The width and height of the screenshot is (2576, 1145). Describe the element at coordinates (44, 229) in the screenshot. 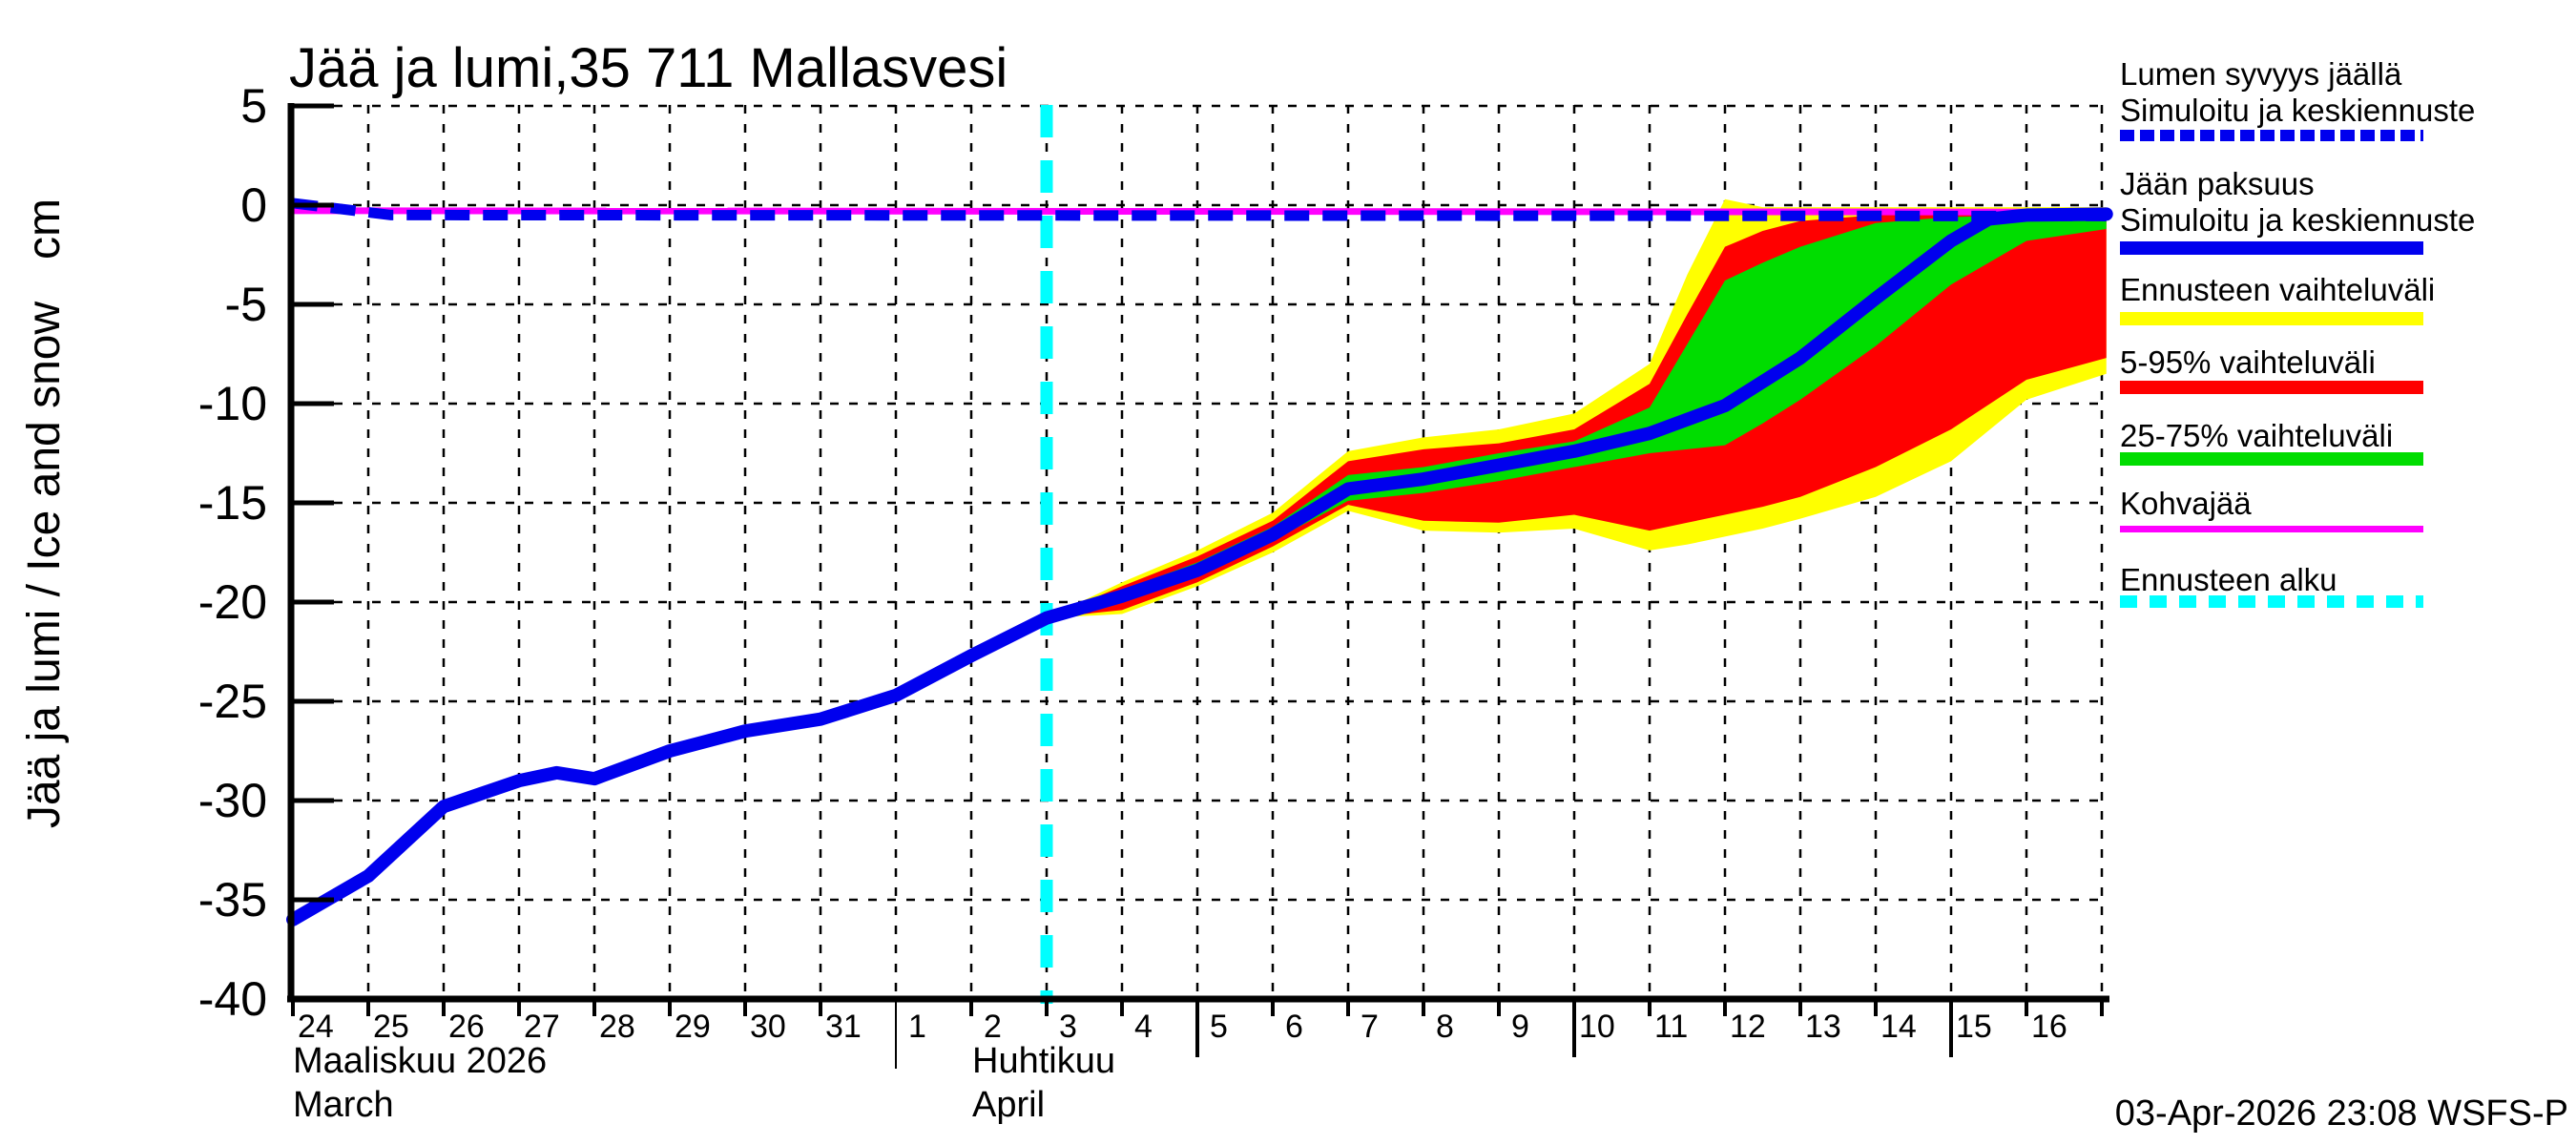

I see `y-axis-unit-label: cm` at that location.